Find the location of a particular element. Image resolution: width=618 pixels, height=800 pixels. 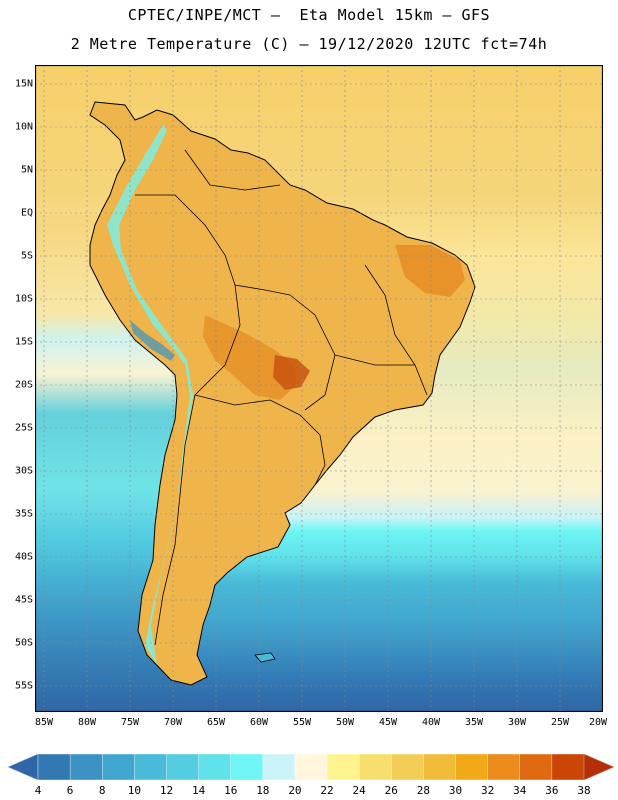

colorbar-label: 32 is located at coordinates (488, 790).